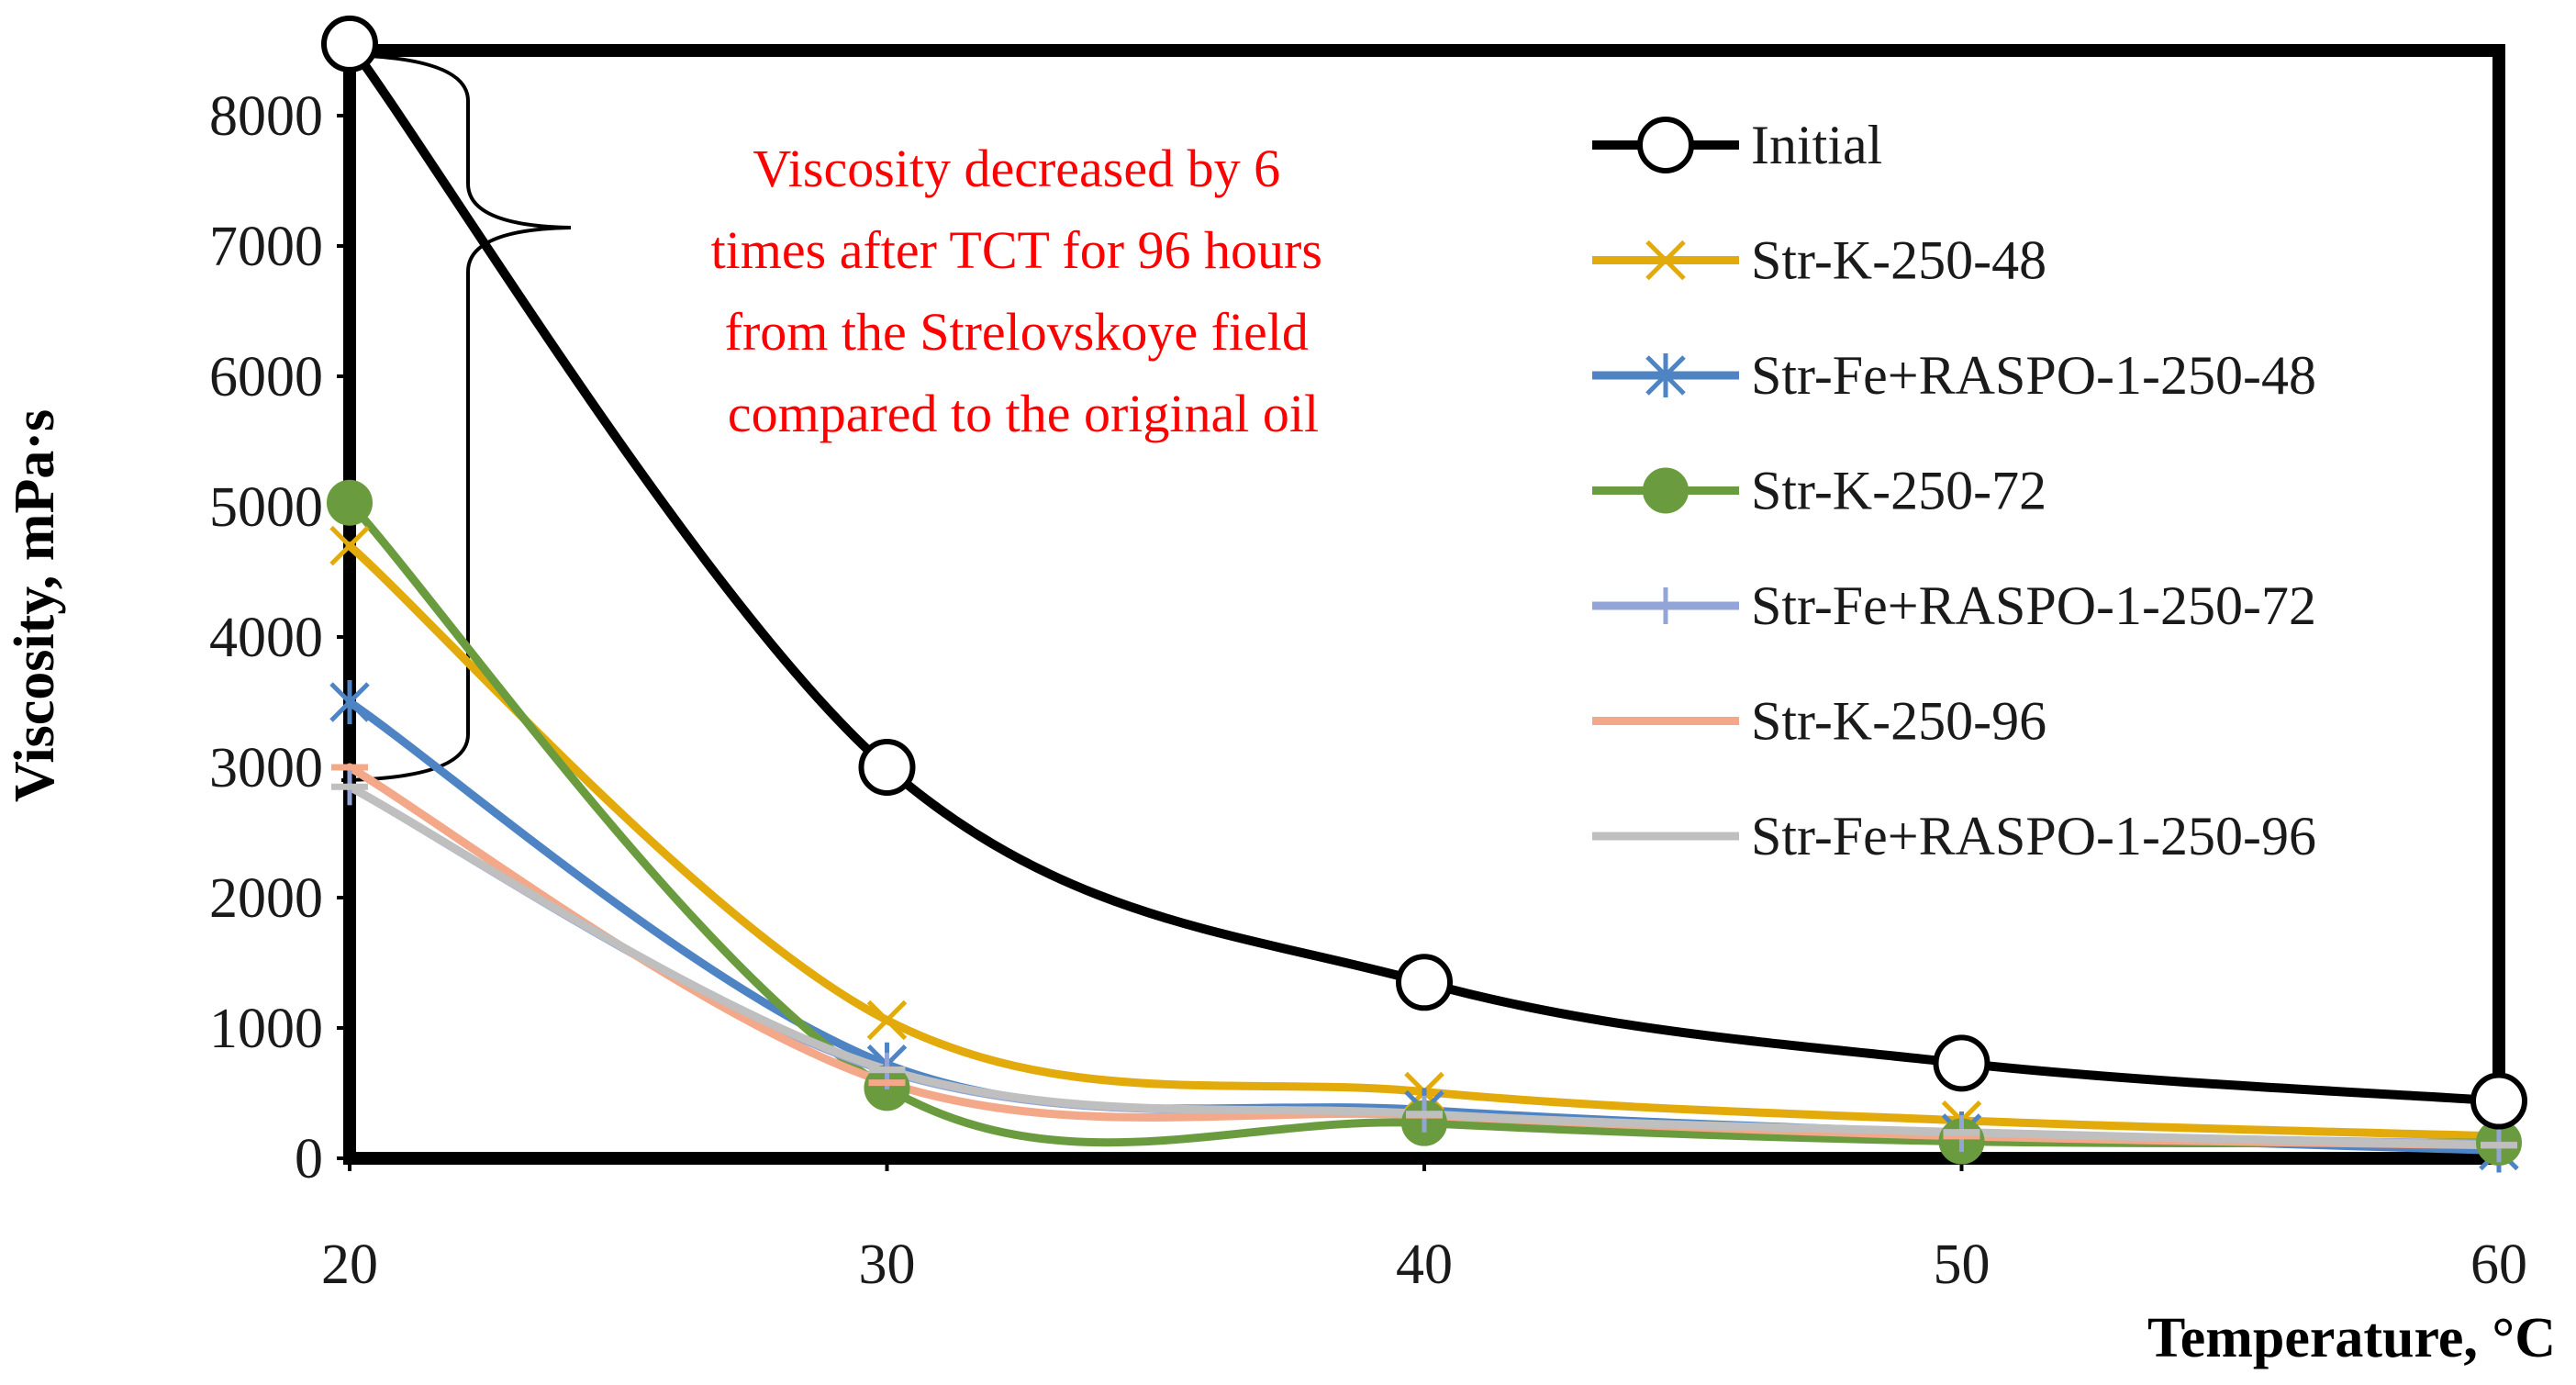 Image resolution: width=2576 pixels, height=1385 pixels. I want to click on y-tick-label: 7000, so click(266, 247).